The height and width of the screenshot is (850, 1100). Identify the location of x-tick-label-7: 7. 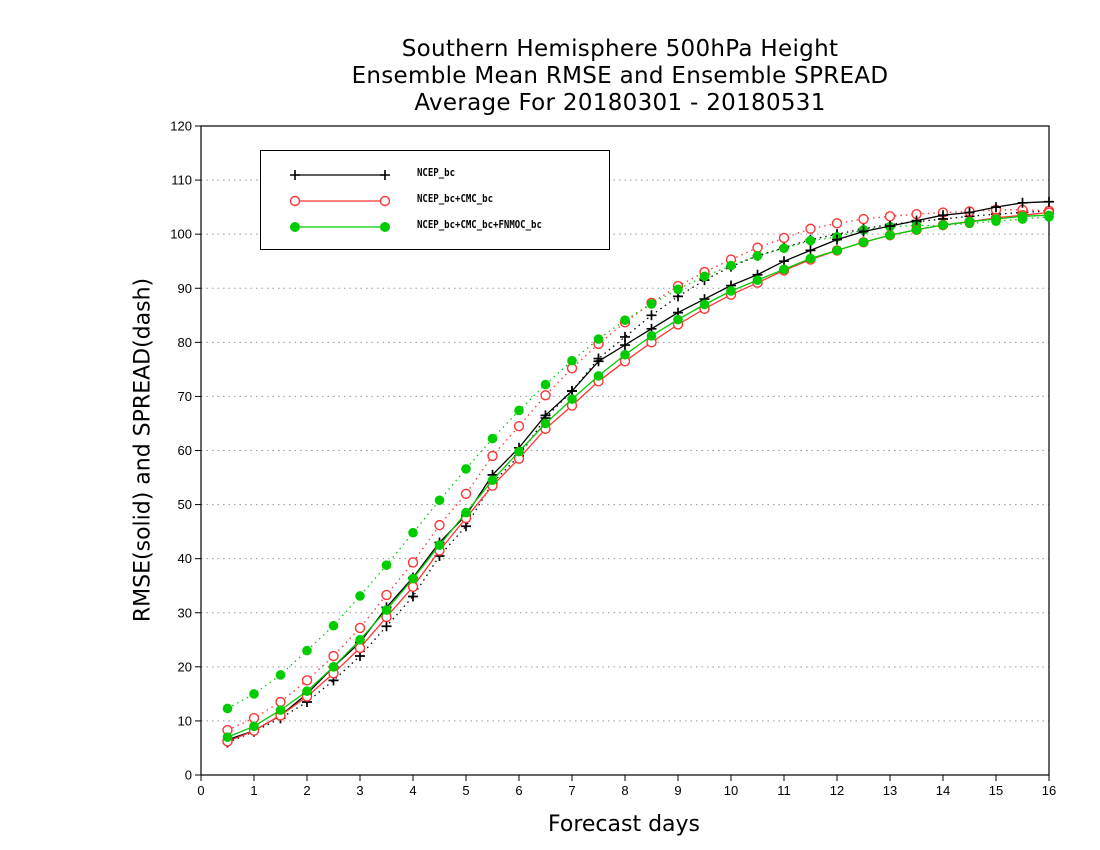
(571, 790).